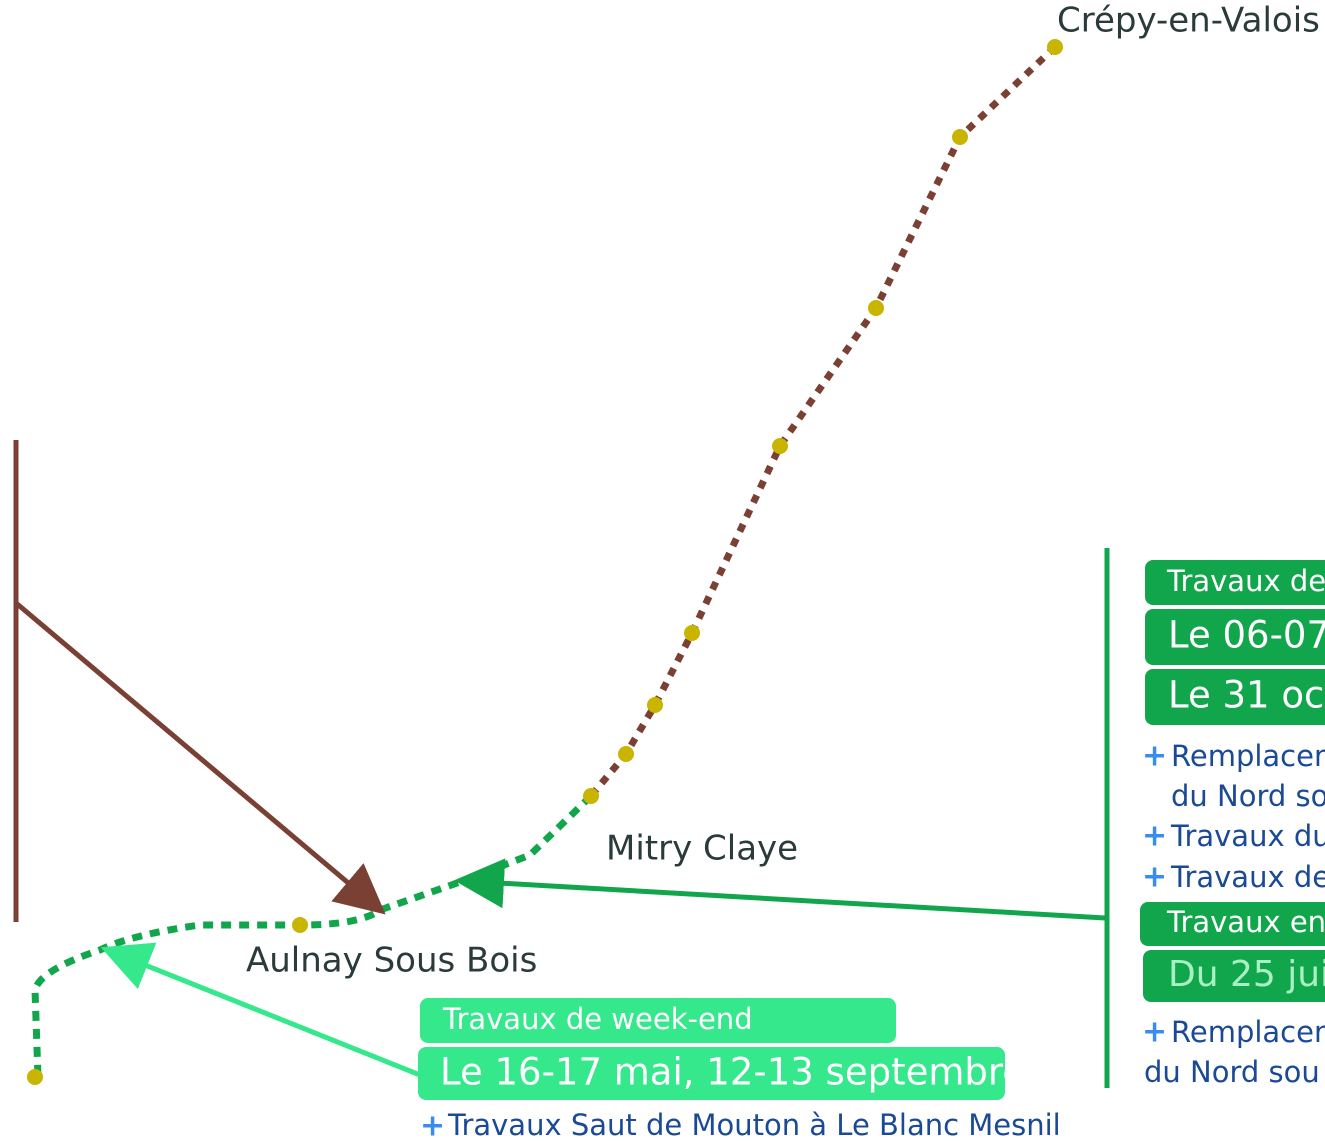  What do you see at coordinates (1247, 877) in the screenshot?
I see `item: Travaux de` at bounding box center [1247, 877].